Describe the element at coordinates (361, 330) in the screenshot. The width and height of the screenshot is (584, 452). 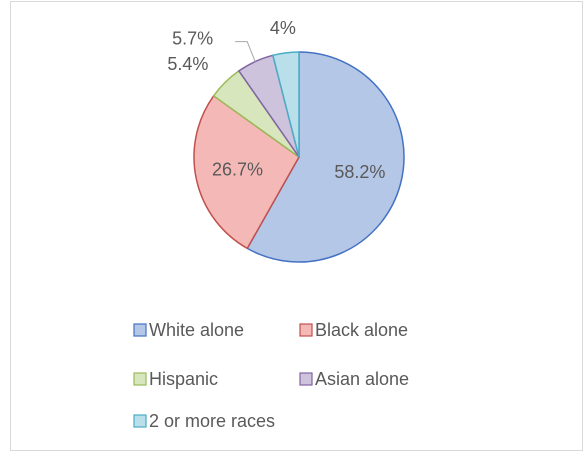
I see `legend-label: Black alone` at that location.